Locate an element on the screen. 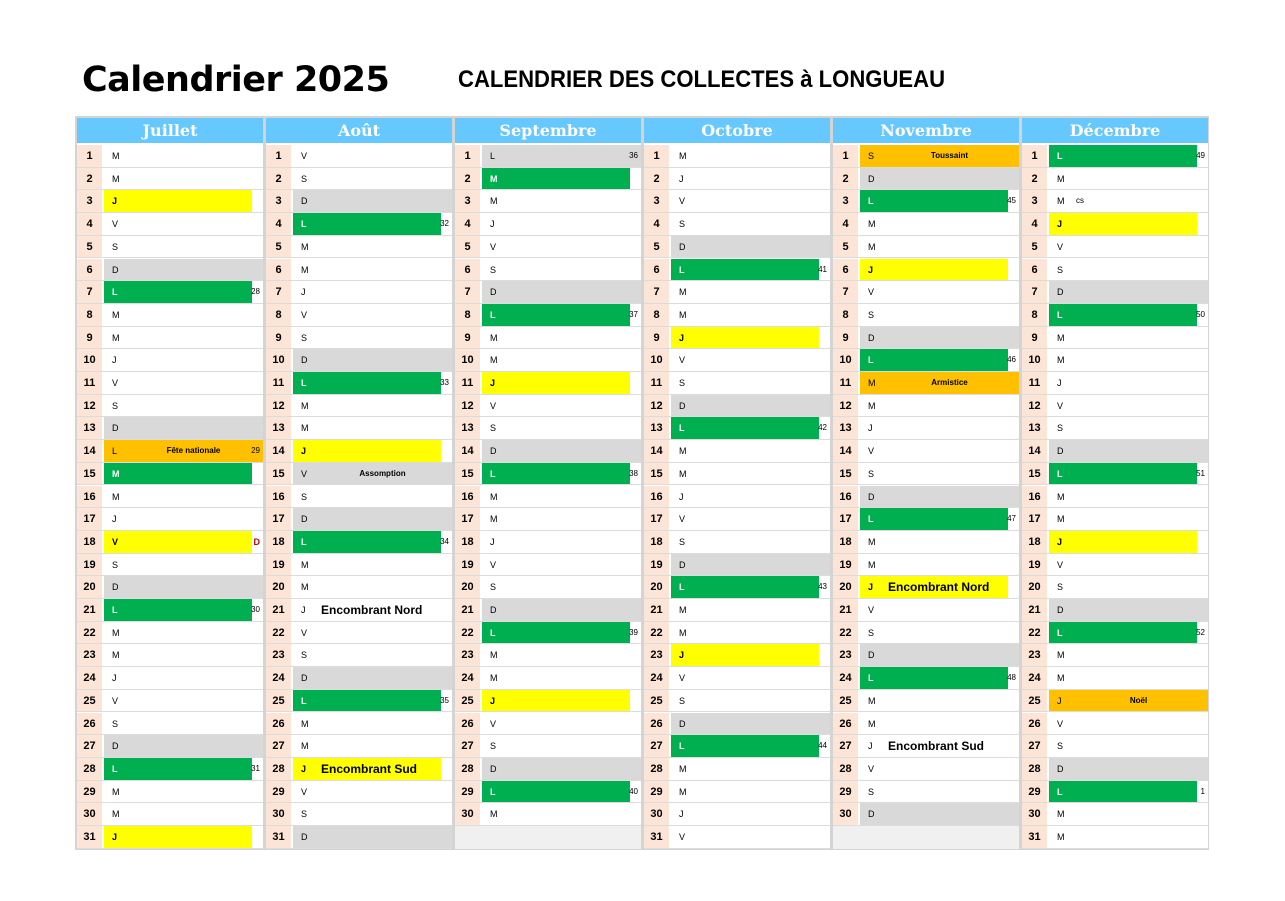  day-row: 21 J Encombrant Nord is located at coordinates (359, 610).